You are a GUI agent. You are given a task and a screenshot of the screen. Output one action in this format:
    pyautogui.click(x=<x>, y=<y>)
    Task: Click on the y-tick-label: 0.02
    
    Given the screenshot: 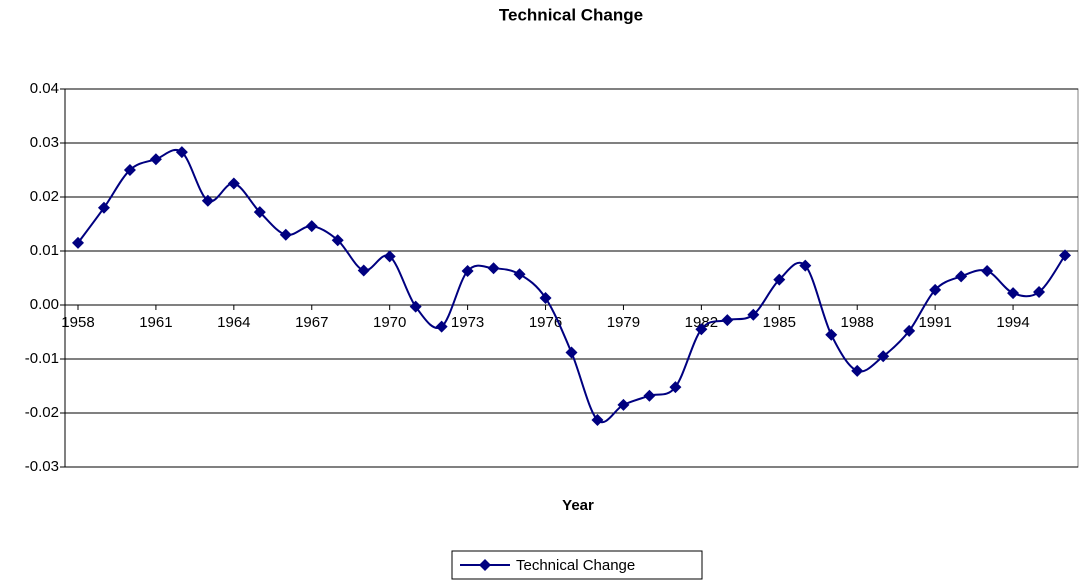 What is the action you would take?
    pyautogui.click(x=44, y=196)
    